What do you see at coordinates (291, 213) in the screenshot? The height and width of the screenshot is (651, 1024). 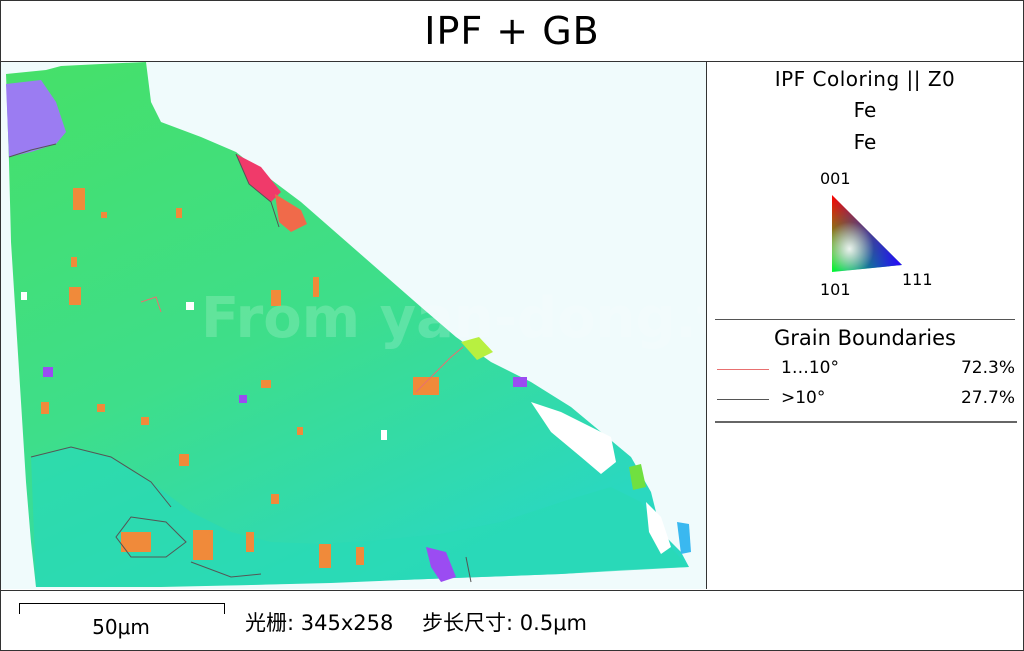 I see `red-orange-grain` at bounding box center [291, 213].